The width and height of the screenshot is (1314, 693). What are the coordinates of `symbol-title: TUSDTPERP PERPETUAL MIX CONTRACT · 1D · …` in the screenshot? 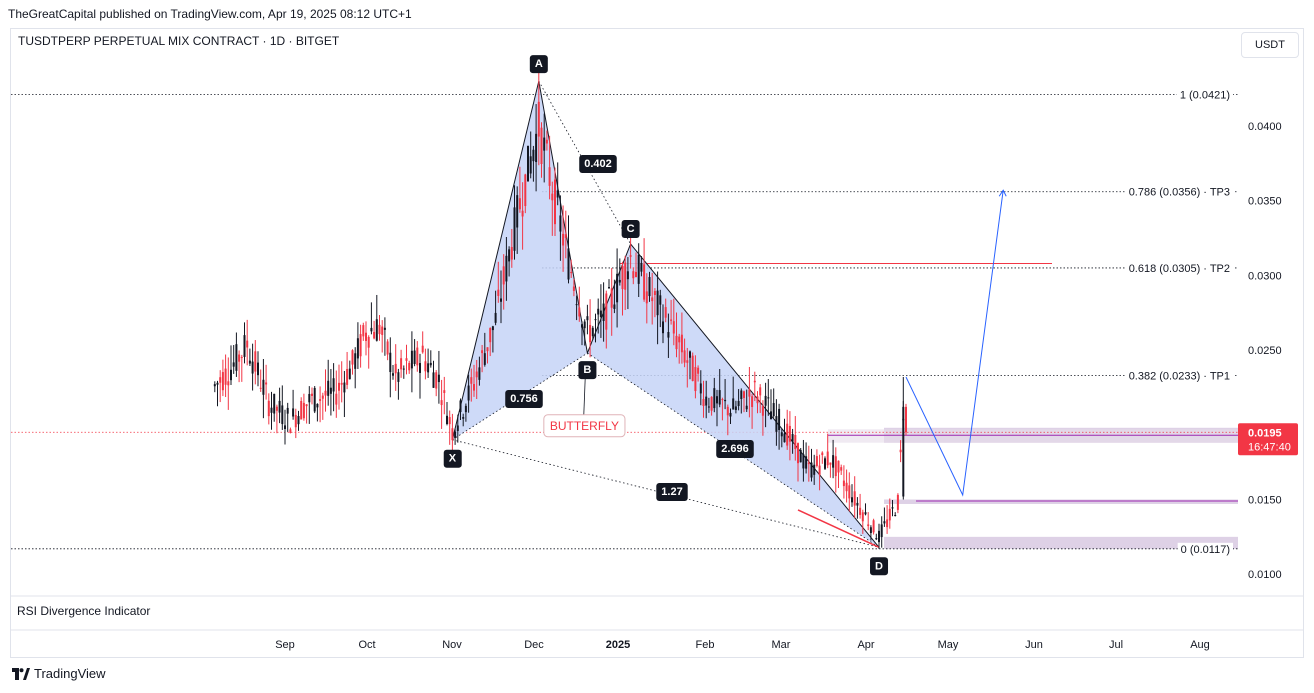 It's located at (179, 41).